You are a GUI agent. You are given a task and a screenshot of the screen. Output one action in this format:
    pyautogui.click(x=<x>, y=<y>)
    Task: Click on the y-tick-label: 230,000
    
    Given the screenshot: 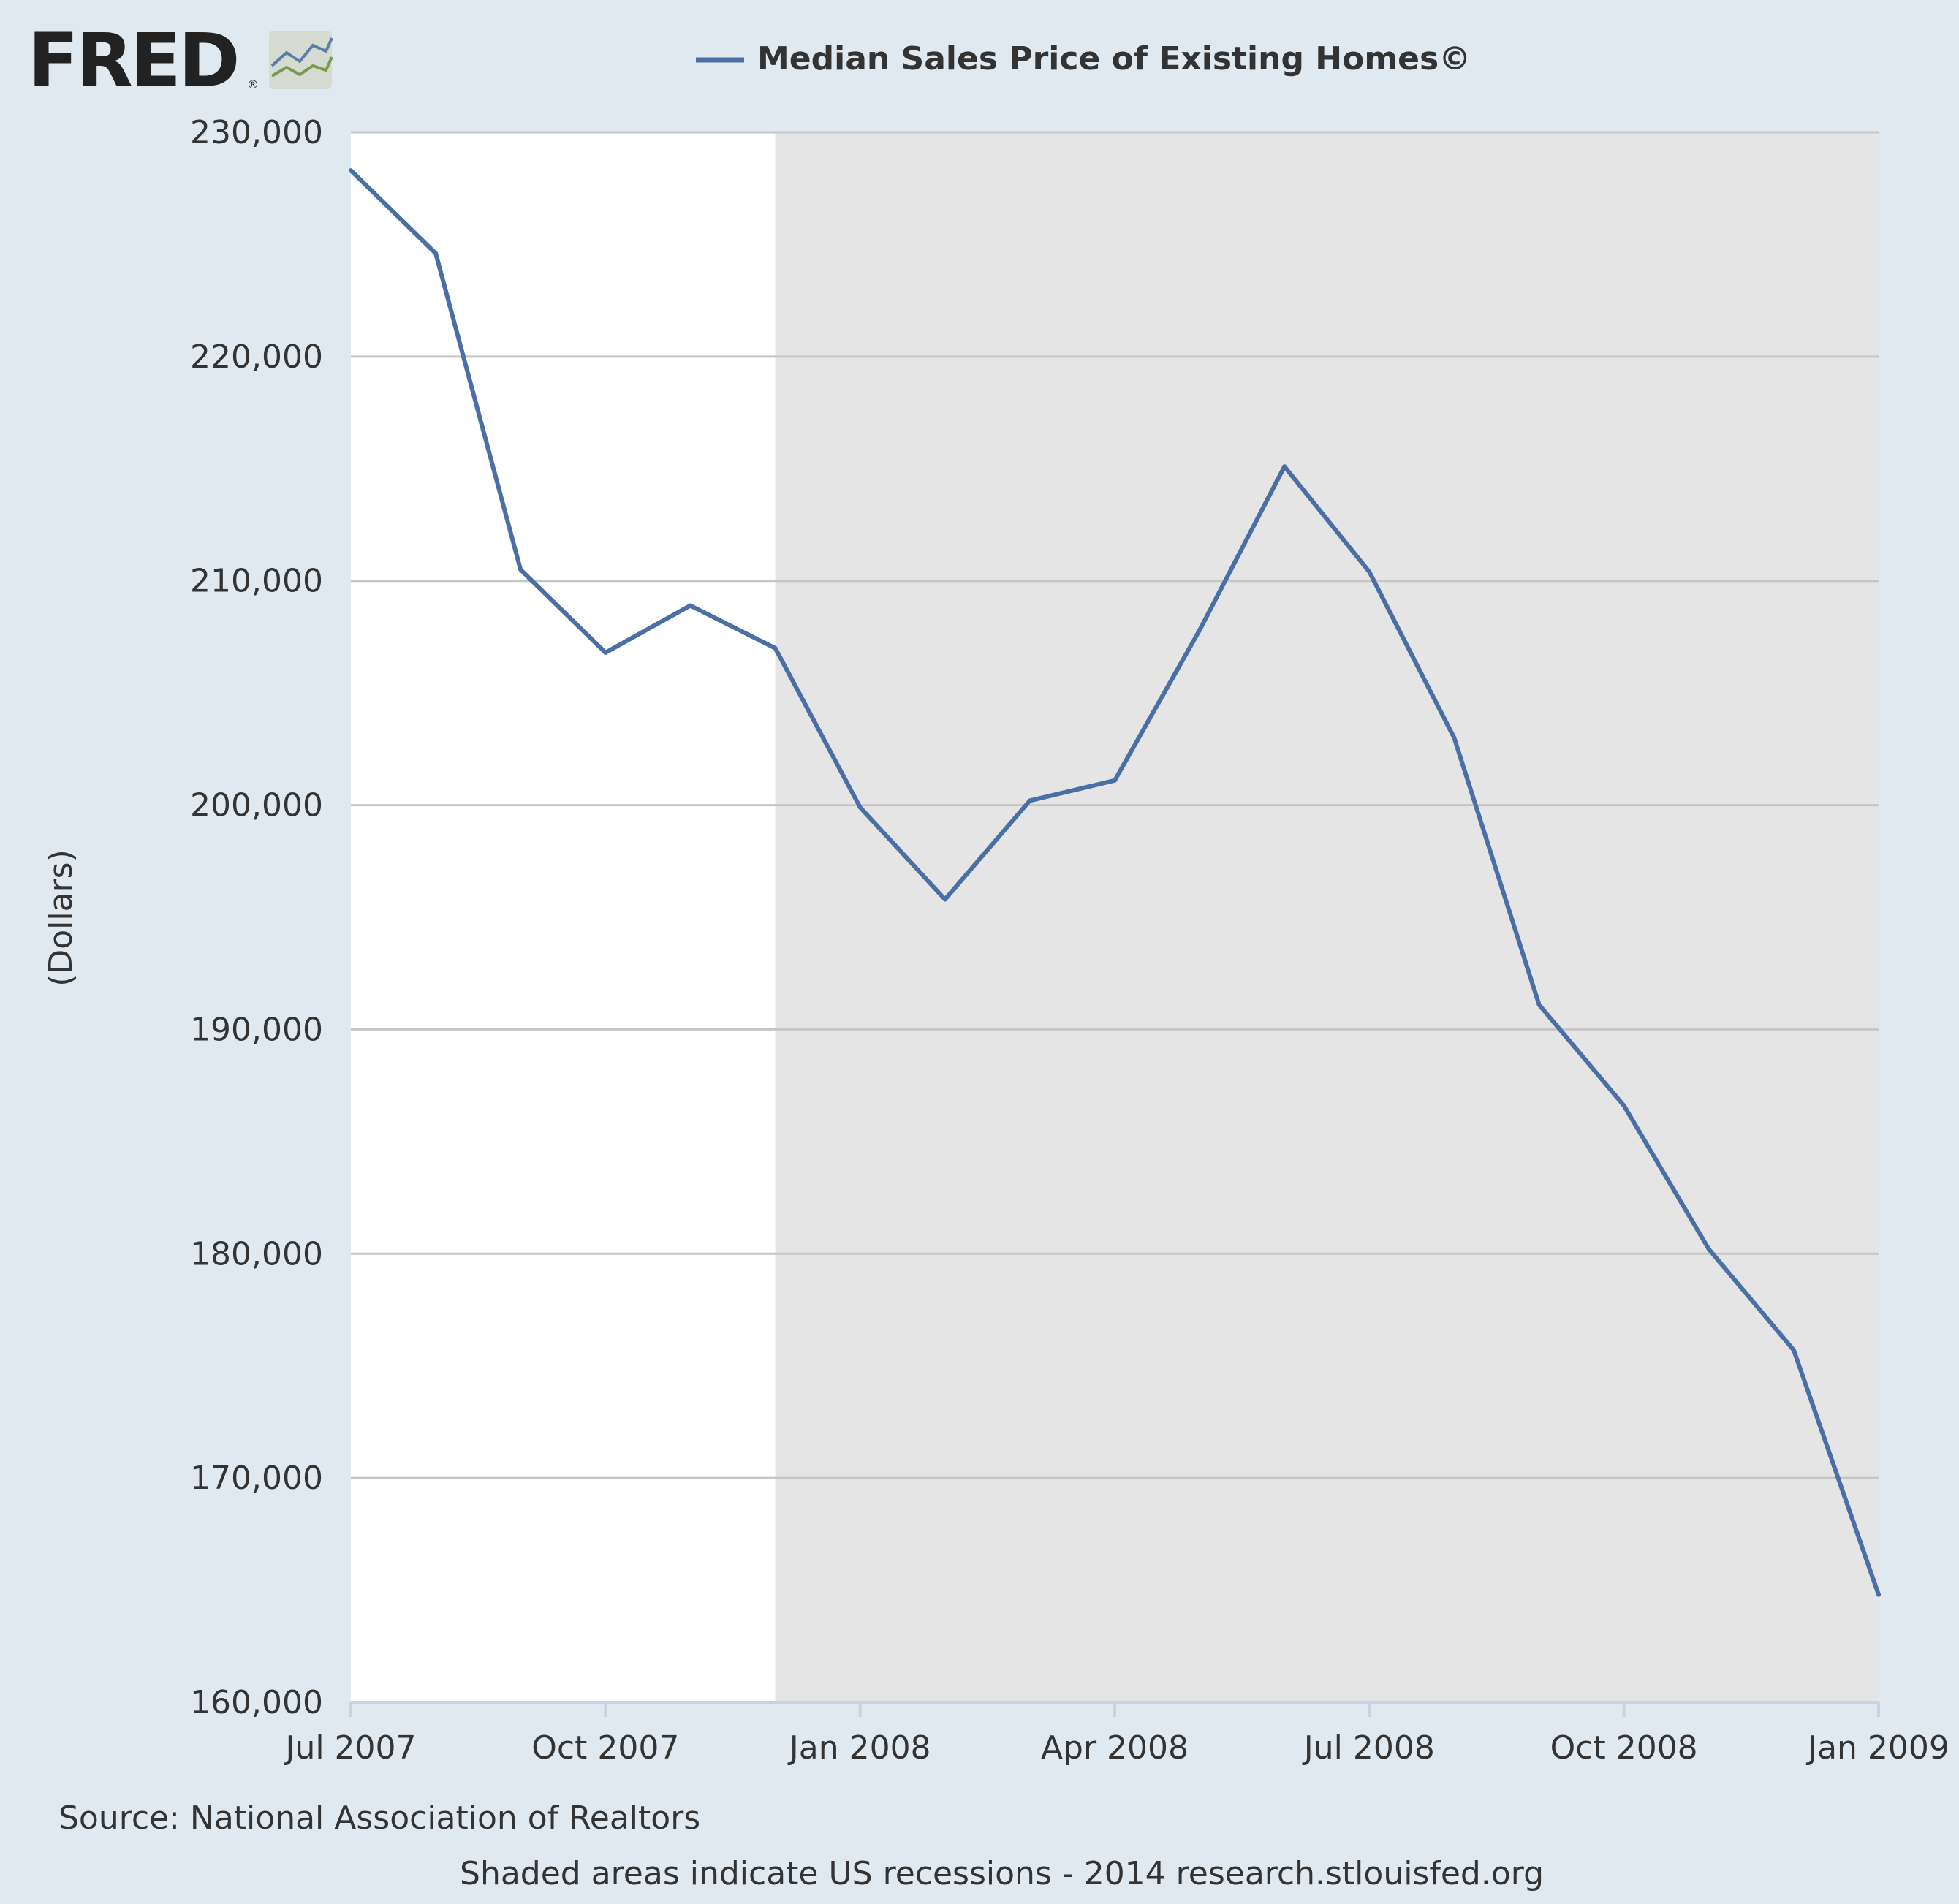 What is the action you would take?
    pyautogui.click(x=256, y=132)
    